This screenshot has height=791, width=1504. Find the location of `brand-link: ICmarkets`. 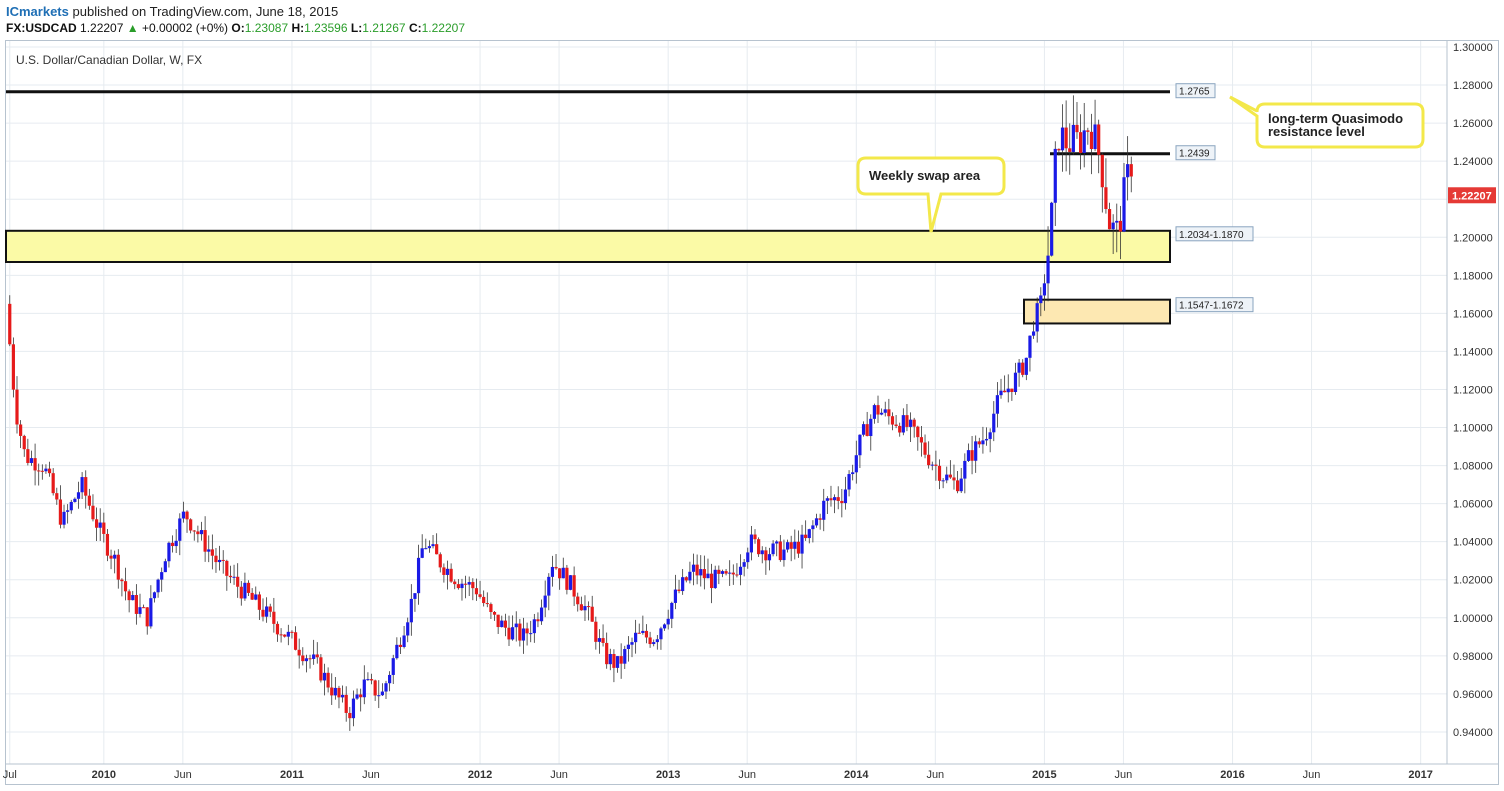

brand-link: ICmarkets is located at coordinates (37, 11).